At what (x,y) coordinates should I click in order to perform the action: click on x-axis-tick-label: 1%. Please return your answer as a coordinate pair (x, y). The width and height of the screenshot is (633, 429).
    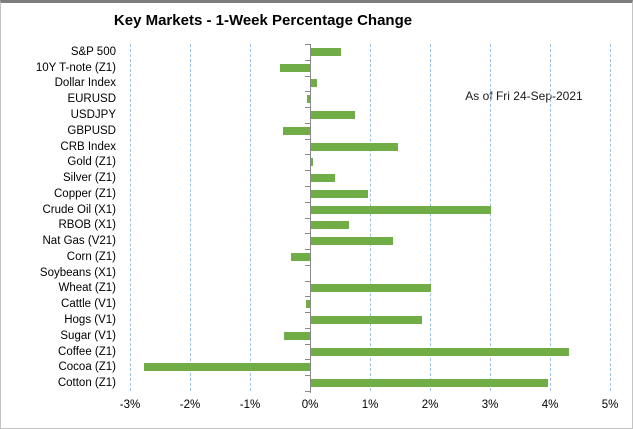
    Looking at the image, I should click on (370, 405).